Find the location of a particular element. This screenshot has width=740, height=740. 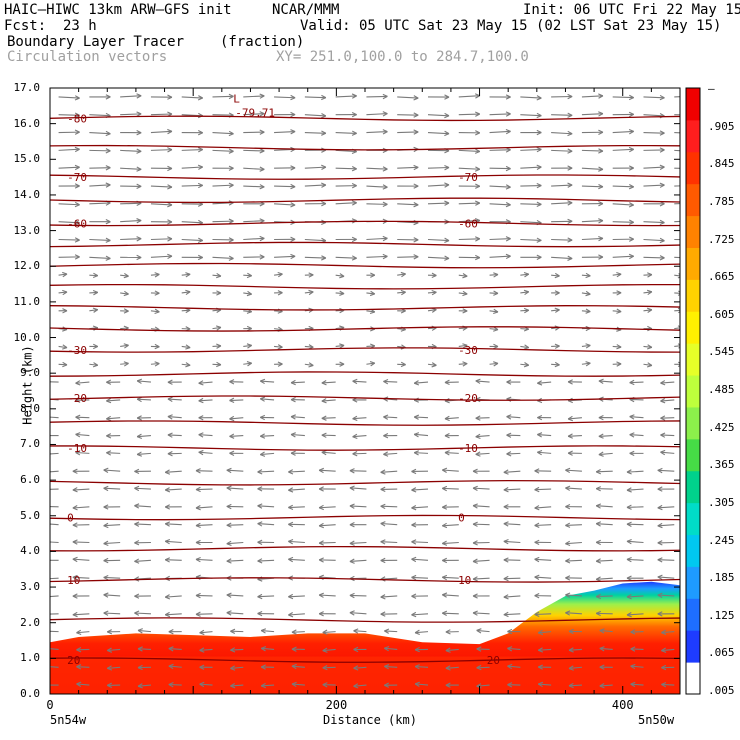

y-tick-label: 17.0 is located at coordinates (27, 87).